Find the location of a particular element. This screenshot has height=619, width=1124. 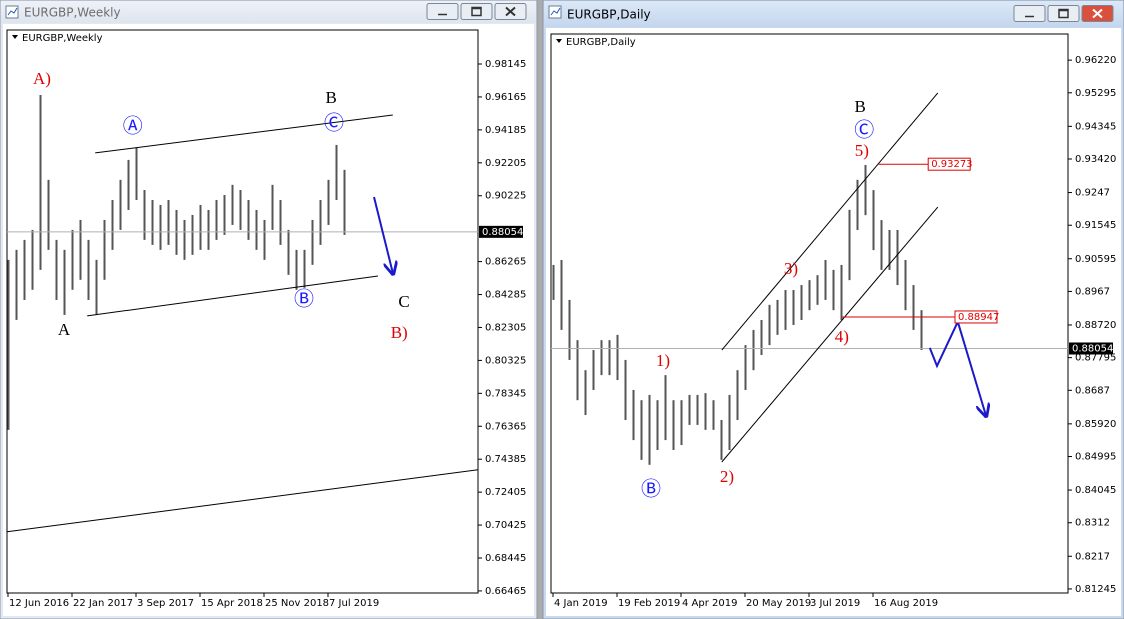

window-title: EURGBP,Weekly is located at coordinates (72, 13).